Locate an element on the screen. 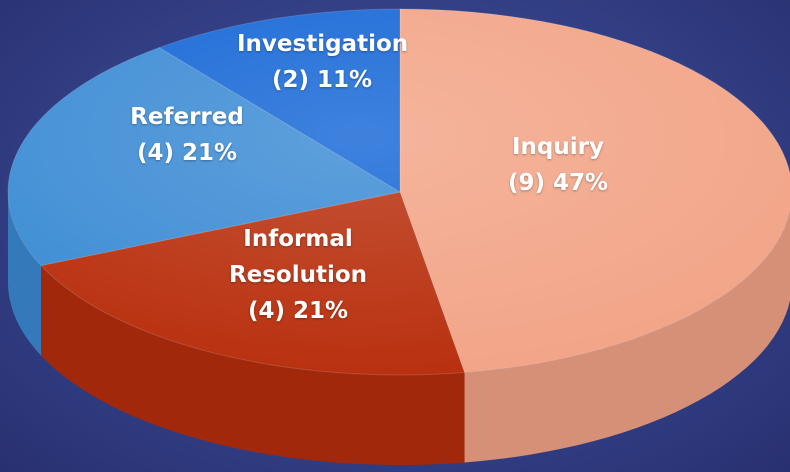  category-label: Inquiry is located at coordinates (558, 147).